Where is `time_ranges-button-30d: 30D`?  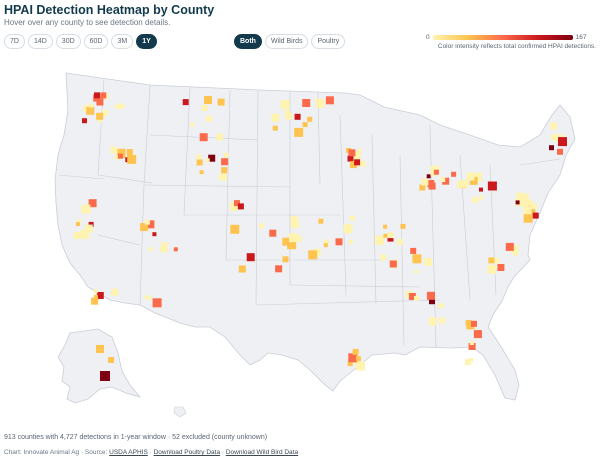 time_ranges-button-30d: 30D is located at coordinates (68, 41).